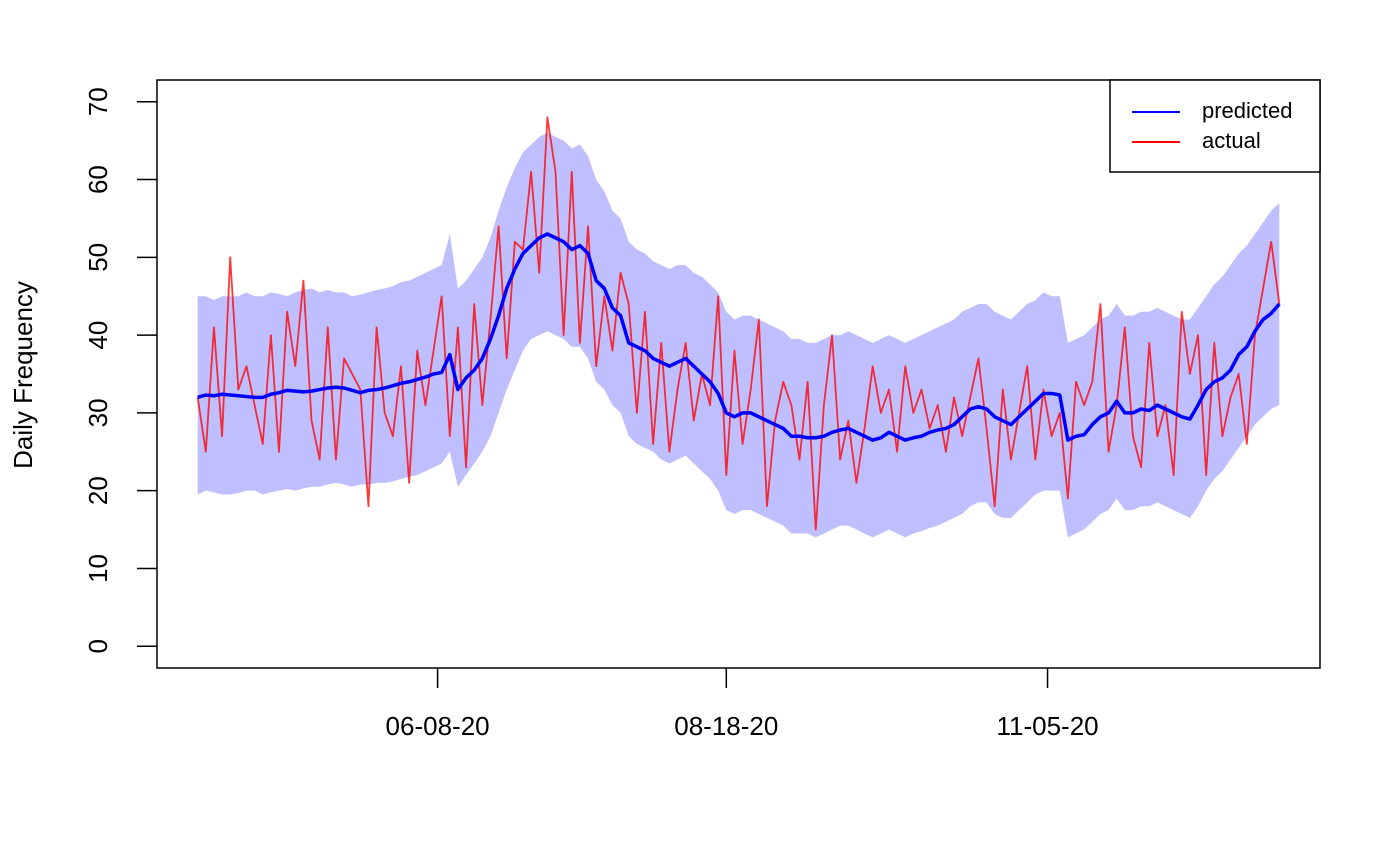 The image size is (1400, 865). What do you see at coordinates (1231, 140) in the screenshot?
I see `legend-label: actual` at bounding box center [1231, 140].